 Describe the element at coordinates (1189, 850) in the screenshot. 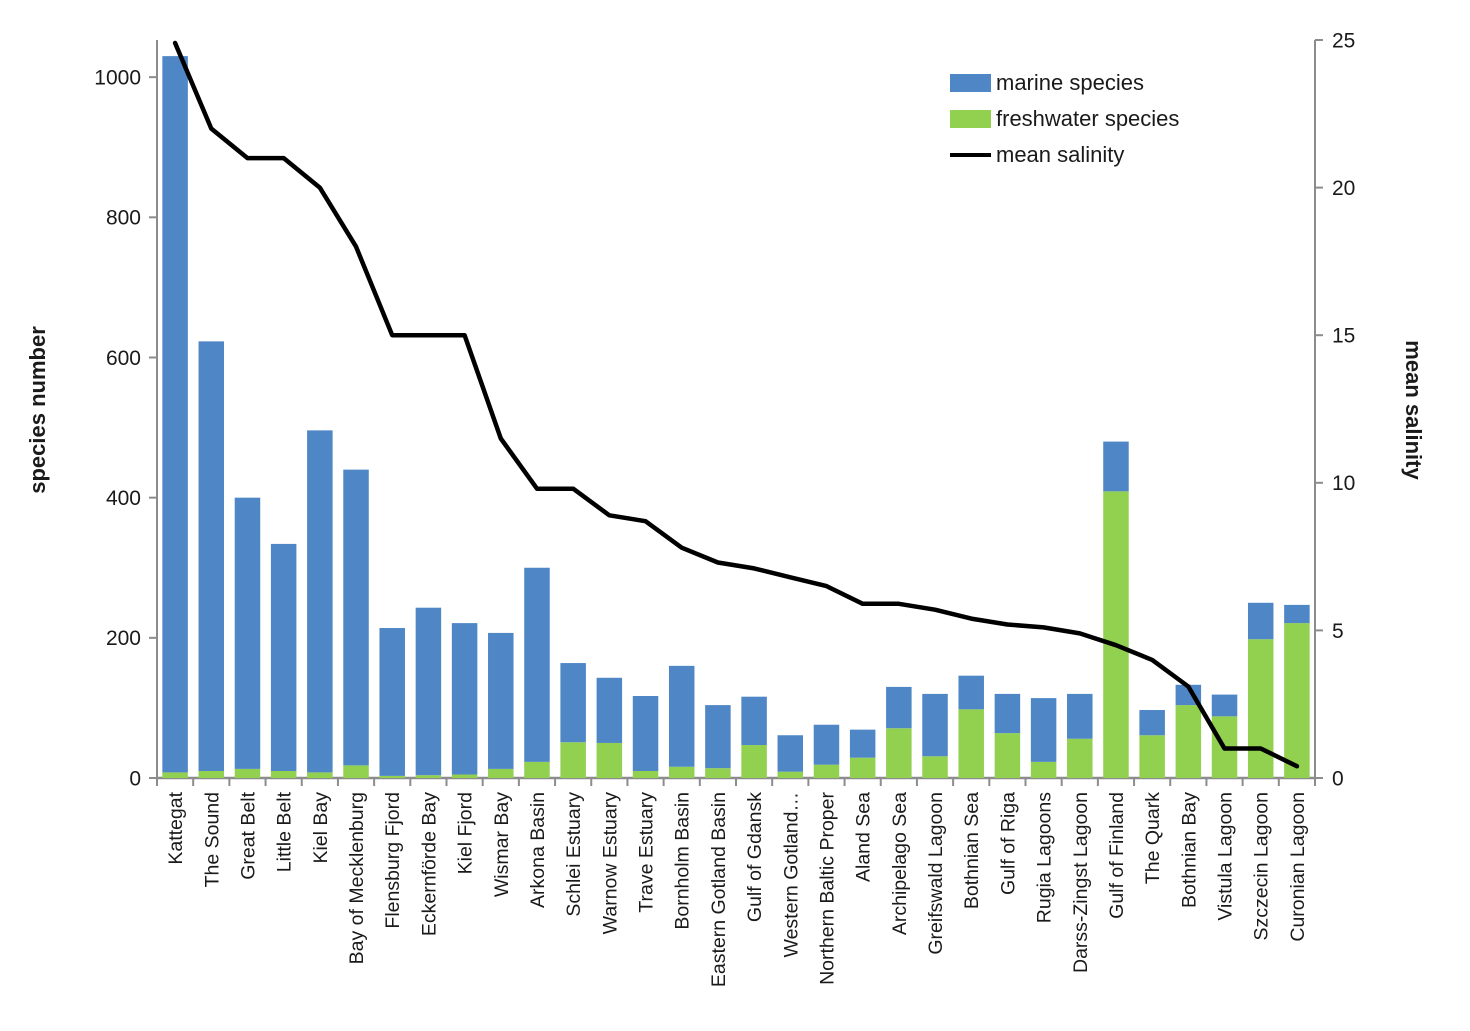

I see `category-label: Bothnian Bay` at that location.